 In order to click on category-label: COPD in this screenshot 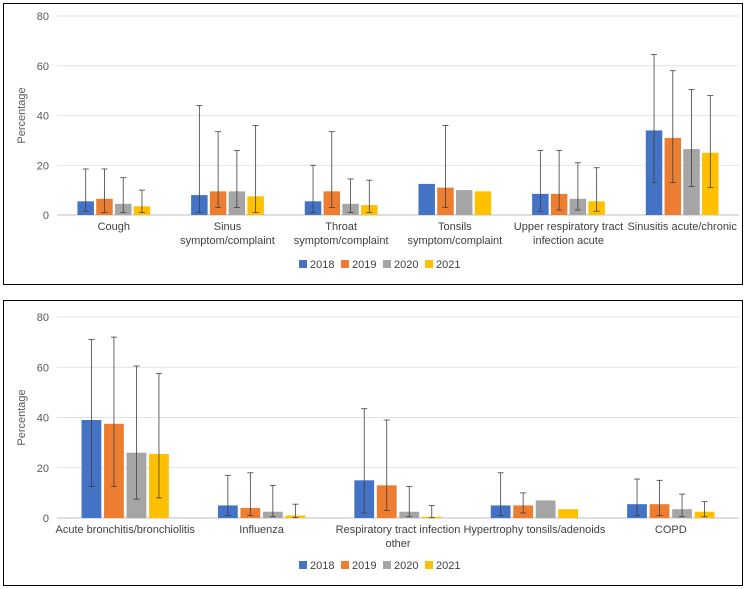, I will do `click(671, 530)`.